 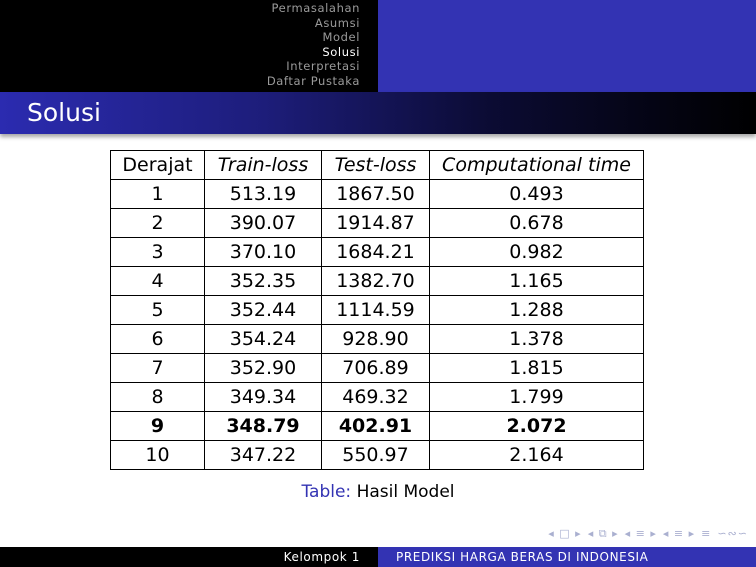 I want to click on nav-section-permasalahan: Permasalahan, so click(x=315, y=8).